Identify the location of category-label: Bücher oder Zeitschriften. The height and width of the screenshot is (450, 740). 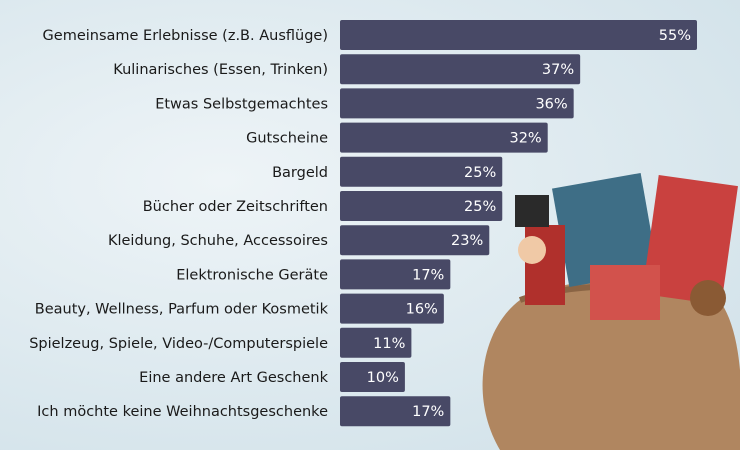
(235, 207).